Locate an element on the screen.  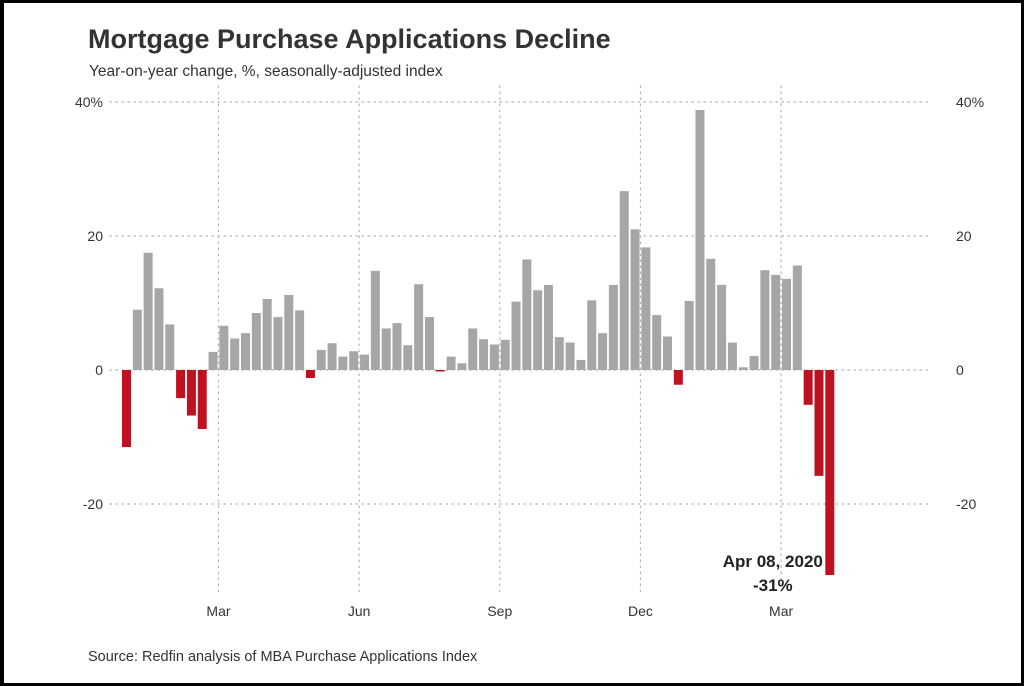
x-tick-label: Sep is located at coordinates (499, 611).